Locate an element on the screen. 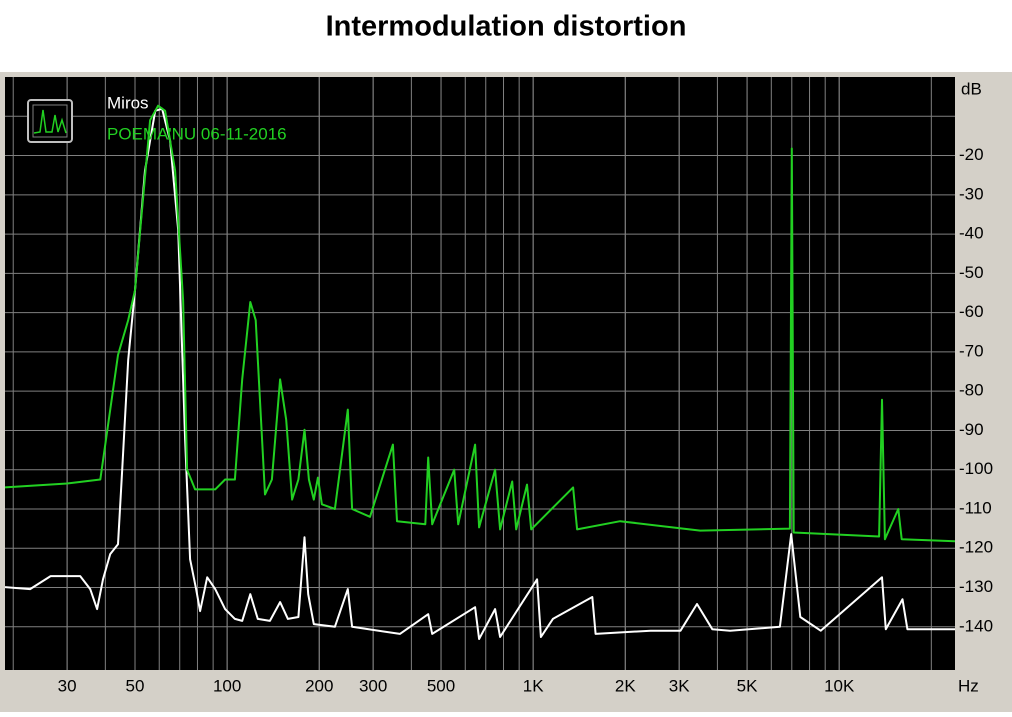 The width and height of the screenshot is (1012, 717). legend-label: POEMA'NU 06-11-2016 is located at coordinates (197, 133).